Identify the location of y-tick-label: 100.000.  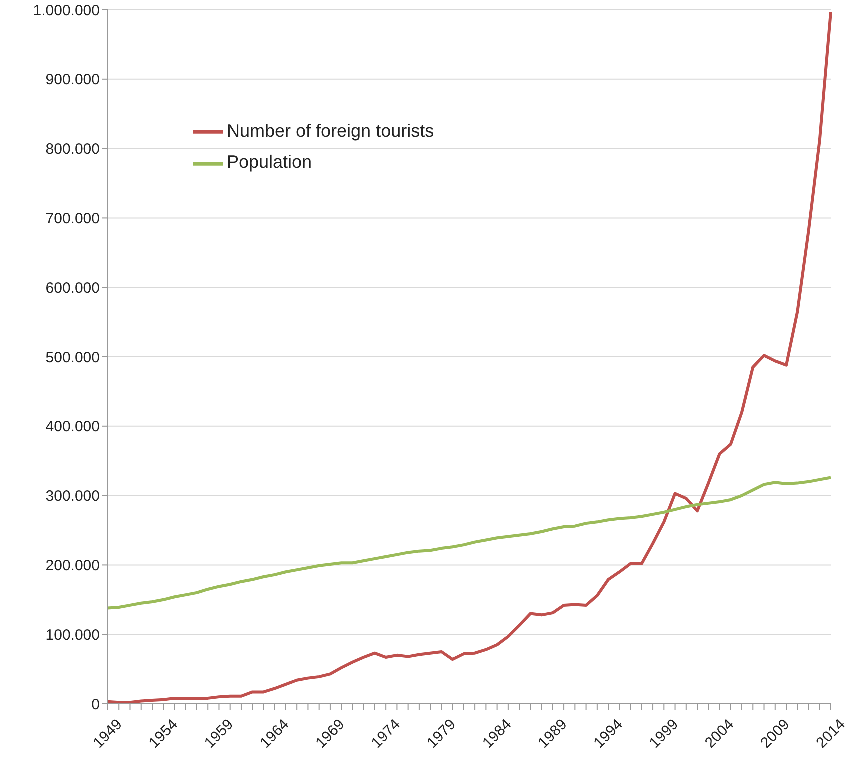
(73, 635).